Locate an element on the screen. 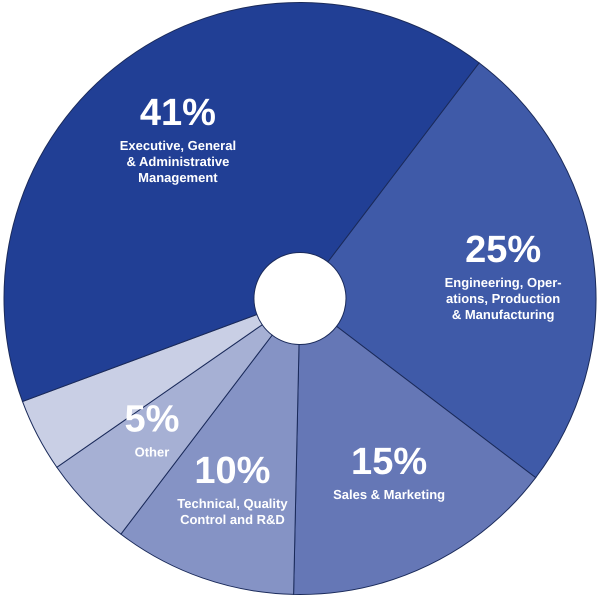 The image size is (611, 597). slice-label: Engineering, Oper- ations, Production & Manufacturing is located at coordinates (503, 298).